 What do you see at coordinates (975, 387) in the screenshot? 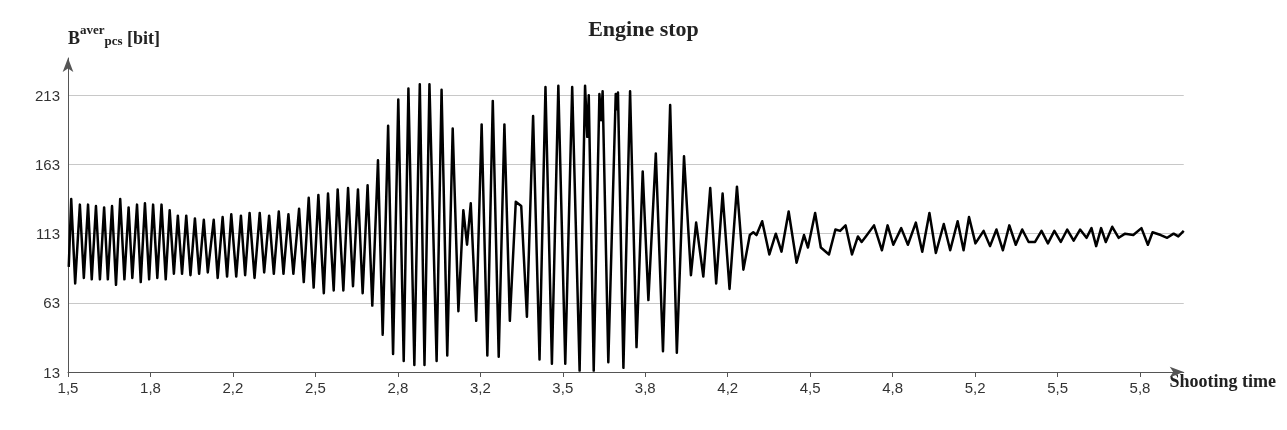
I see `x-tick-label: 5,2` at bounding box center [975, 387].